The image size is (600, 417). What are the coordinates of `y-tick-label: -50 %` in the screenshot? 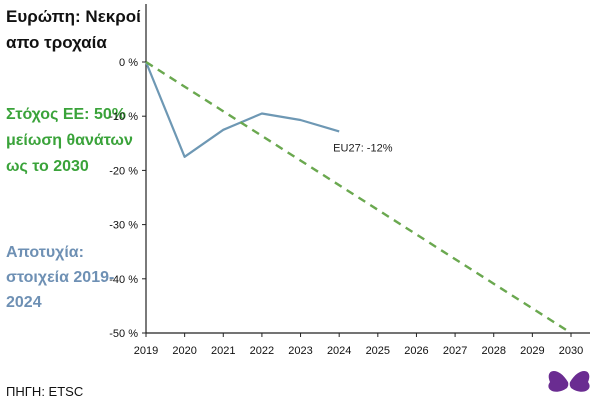 It's located at (123, 334).